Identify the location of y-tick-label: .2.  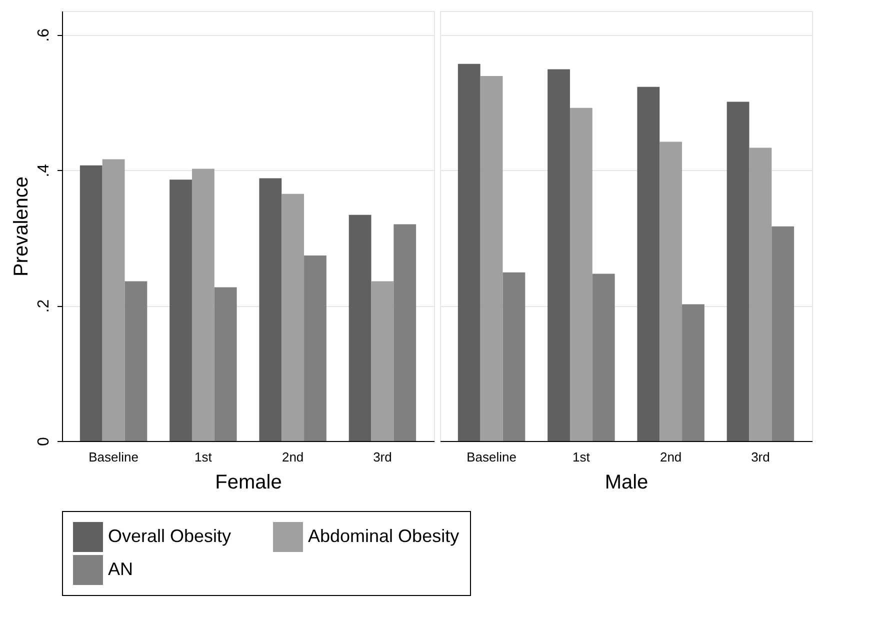
(44, 306).